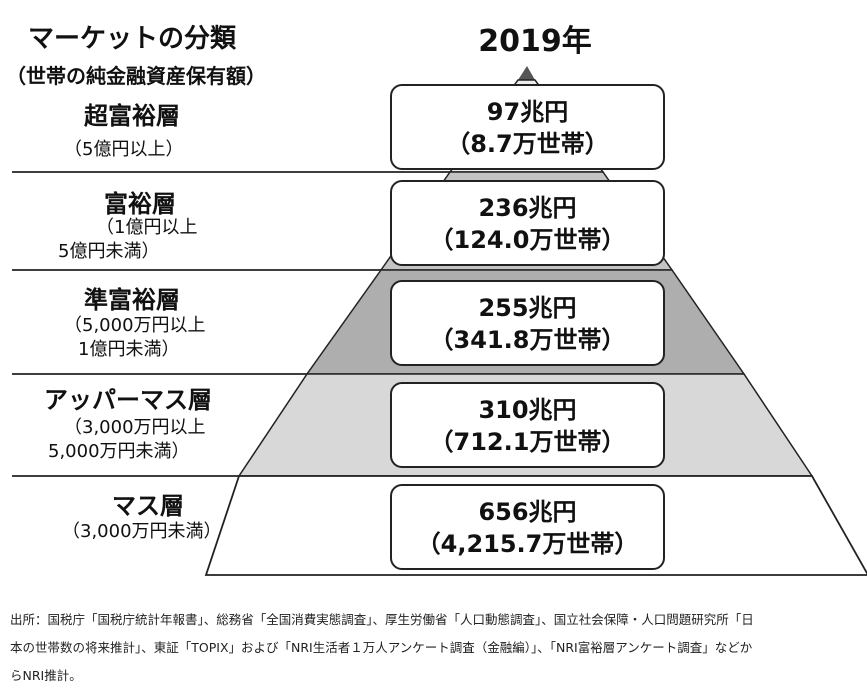 This screenshot has height=694, width=867. Describe the element at coordinates (46, 675) in the screenshot. I see `source-line-3: らNRI推計。` at that location.